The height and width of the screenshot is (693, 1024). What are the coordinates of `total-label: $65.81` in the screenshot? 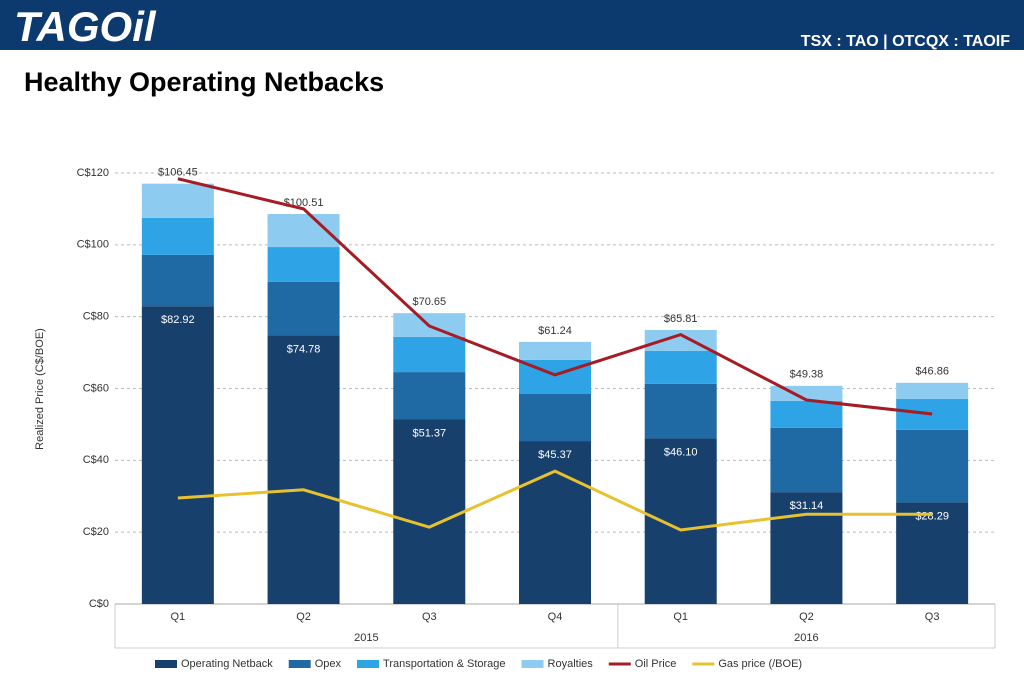 It's located at (681, 319).